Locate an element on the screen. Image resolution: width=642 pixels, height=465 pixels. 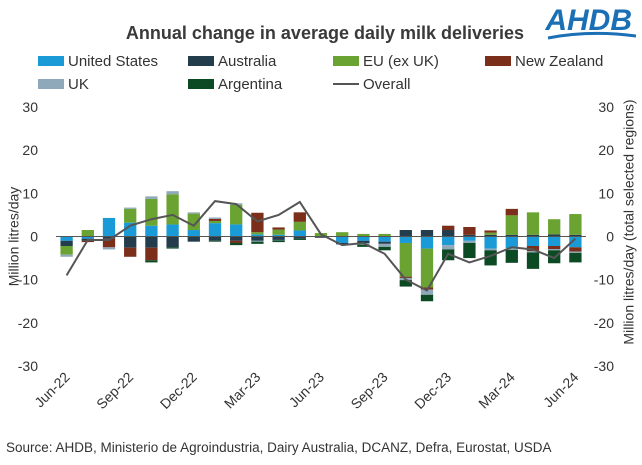
y-tick-right: 0 is located at coordinates (610, 237).